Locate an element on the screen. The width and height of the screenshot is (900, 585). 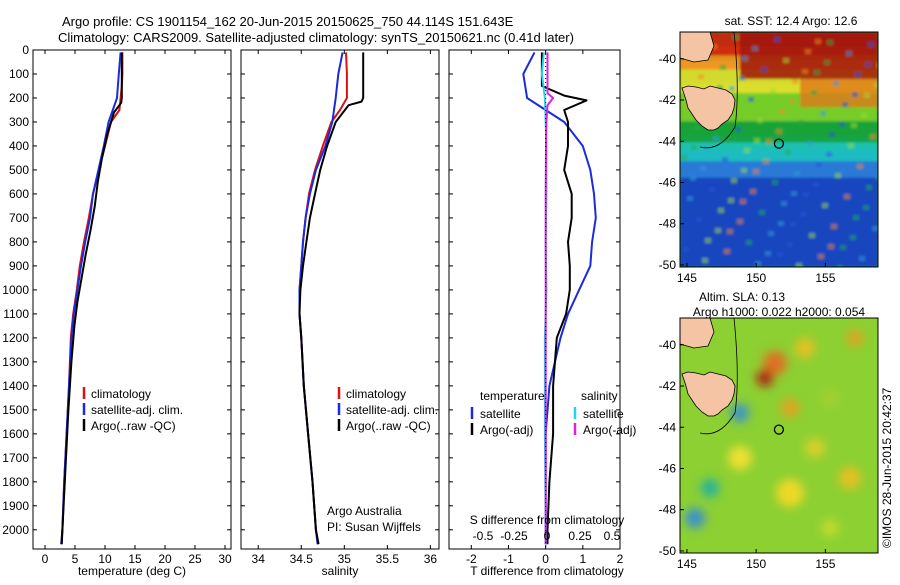
temperature-ytick-label: 1000 is located at coordinates (15, 290).